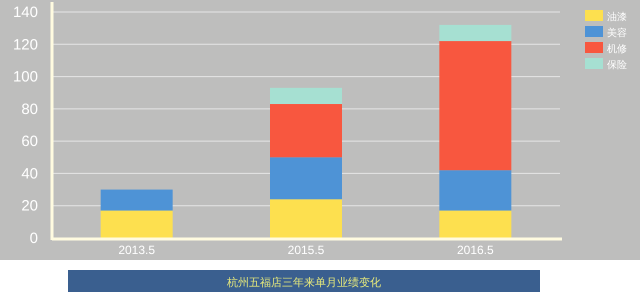 The height and width of the screenshot is (296, 640). What do you see at coordinates (25, 12) in the screenshot?
I see `y-tick-label: 140` at bounding box center [25, 12].